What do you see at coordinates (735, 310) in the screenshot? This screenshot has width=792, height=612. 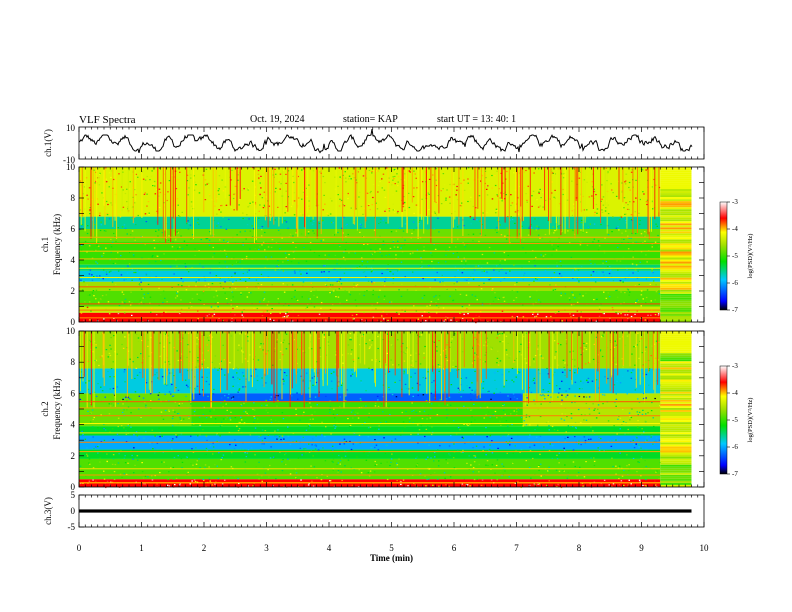 I see `ch1-colorbar-tick: -7` at bounding box center [735, 310].